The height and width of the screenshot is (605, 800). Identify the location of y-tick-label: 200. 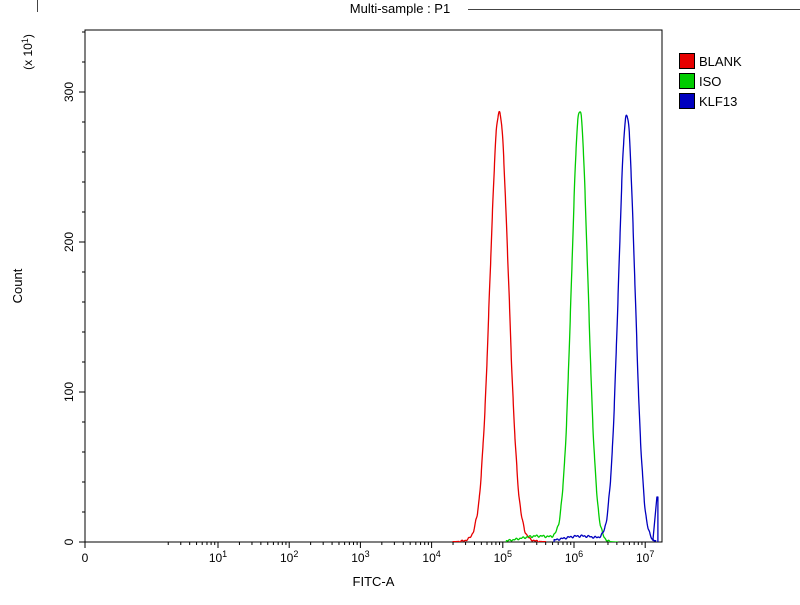
(69, 242).